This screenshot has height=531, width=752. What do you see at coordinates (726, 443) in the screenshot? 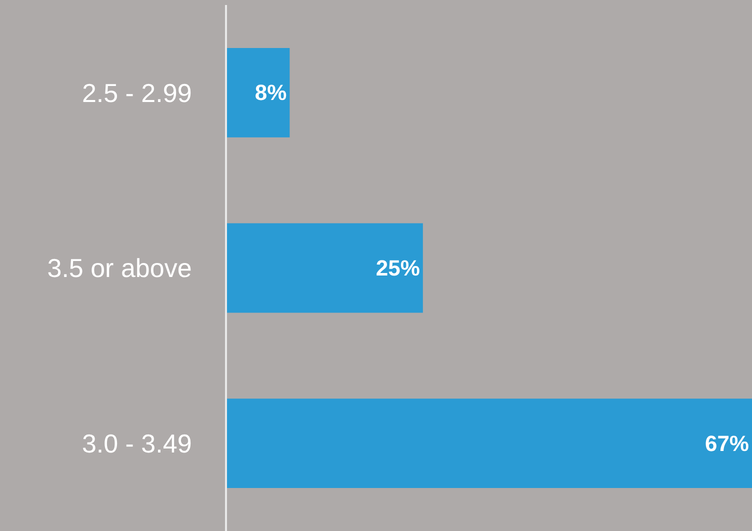
I see `data-label: 67%` at bounding box center [726, 443].